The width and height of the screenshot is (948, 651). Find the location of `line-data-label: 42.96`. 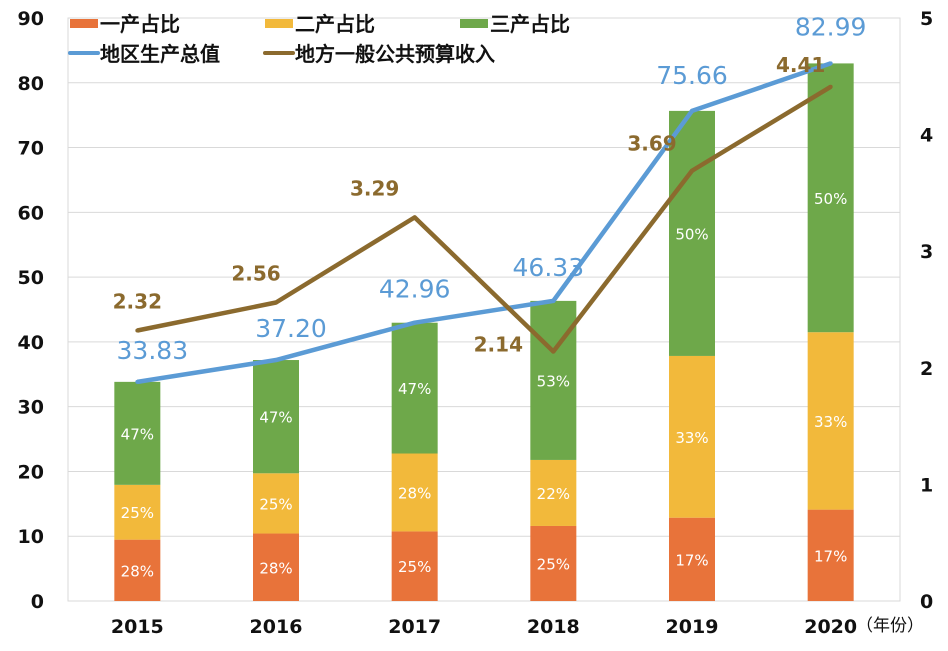

line-data-label: 42.96 is located at coordinates (415, 289).